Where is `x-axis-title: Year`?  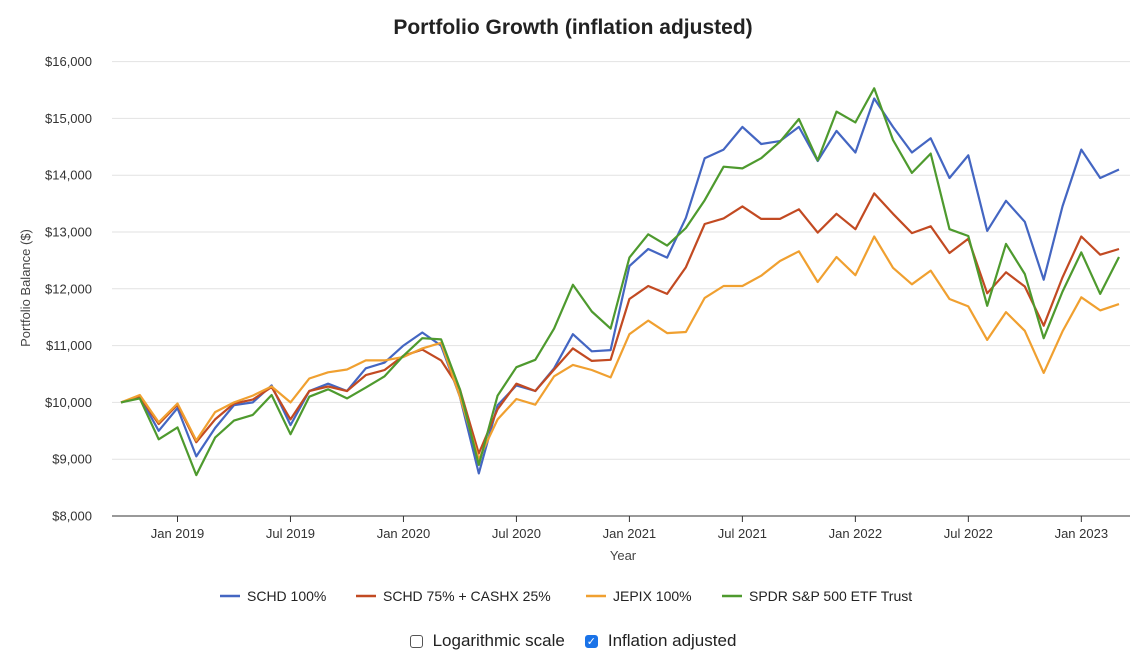 x-axis-title: Year is located at coordinates (623, 555).